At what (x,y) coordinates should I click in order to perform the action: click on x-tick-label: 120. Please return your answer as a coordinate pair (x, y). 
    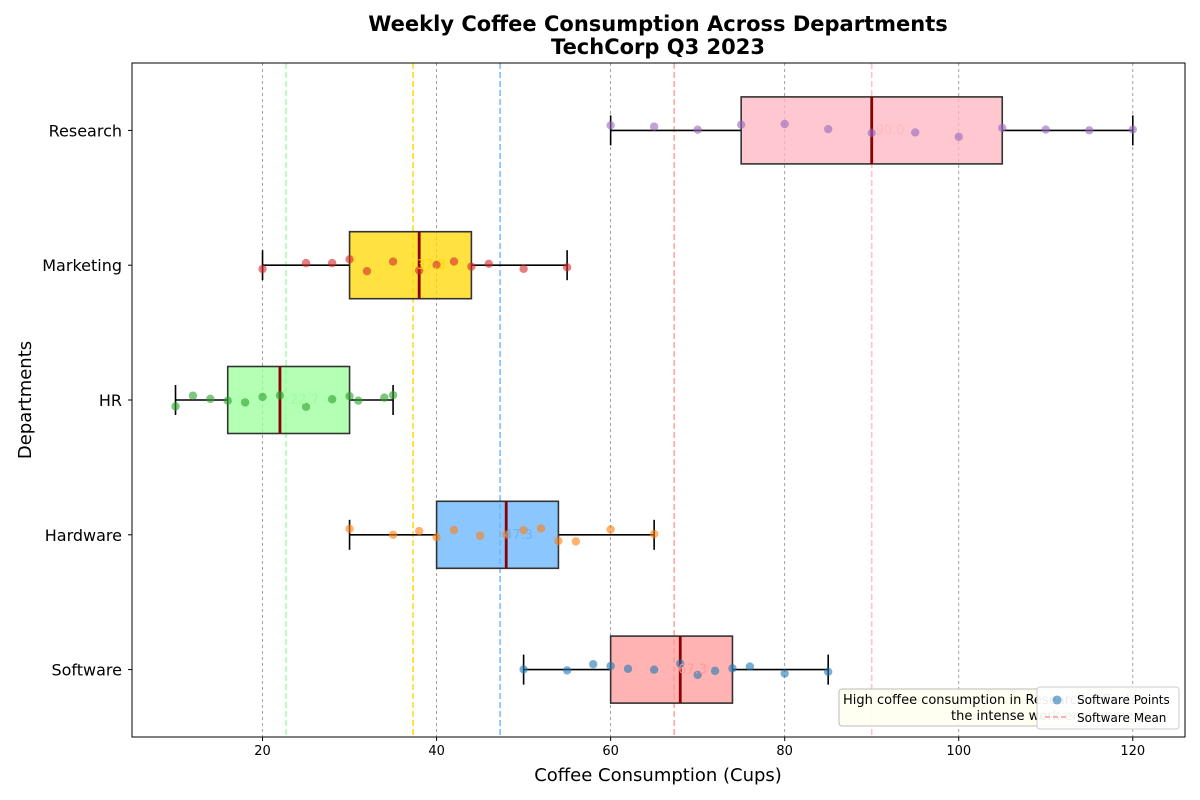
    Looking at the image, I should click on (1132, 751).